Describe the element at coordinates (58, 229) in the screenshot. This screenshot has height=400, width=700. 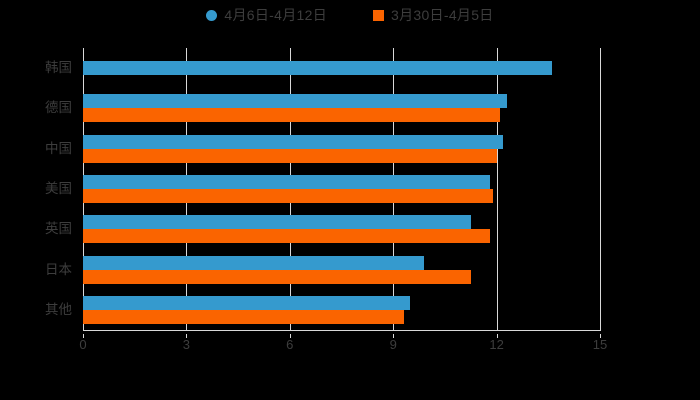
I see `y-axis-label: 英国` at that location.